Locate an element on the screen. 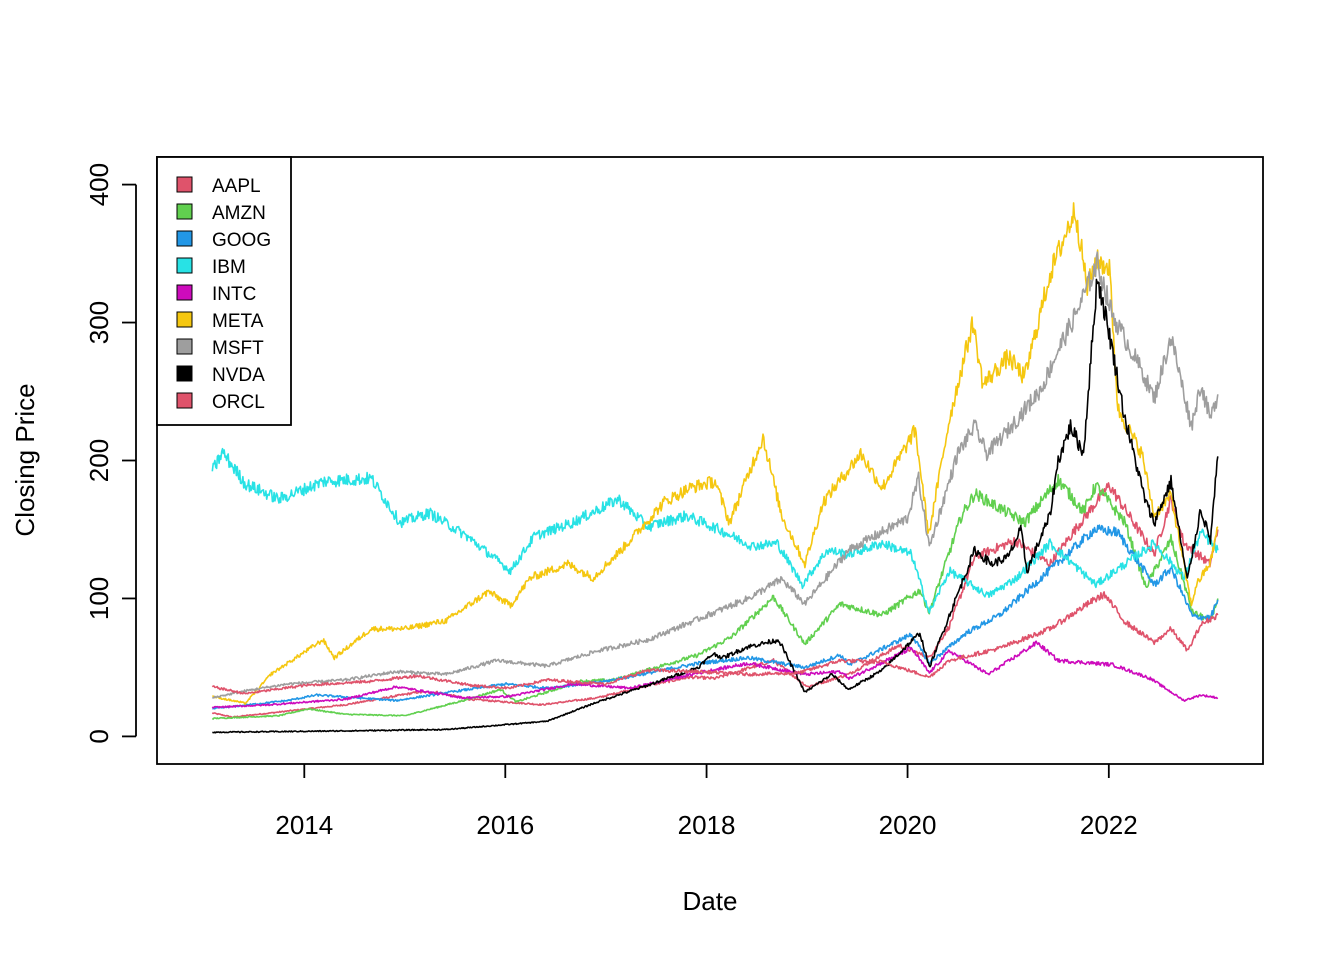  x-tick-label-2018: 2018 is located at coordinates (707, 825).